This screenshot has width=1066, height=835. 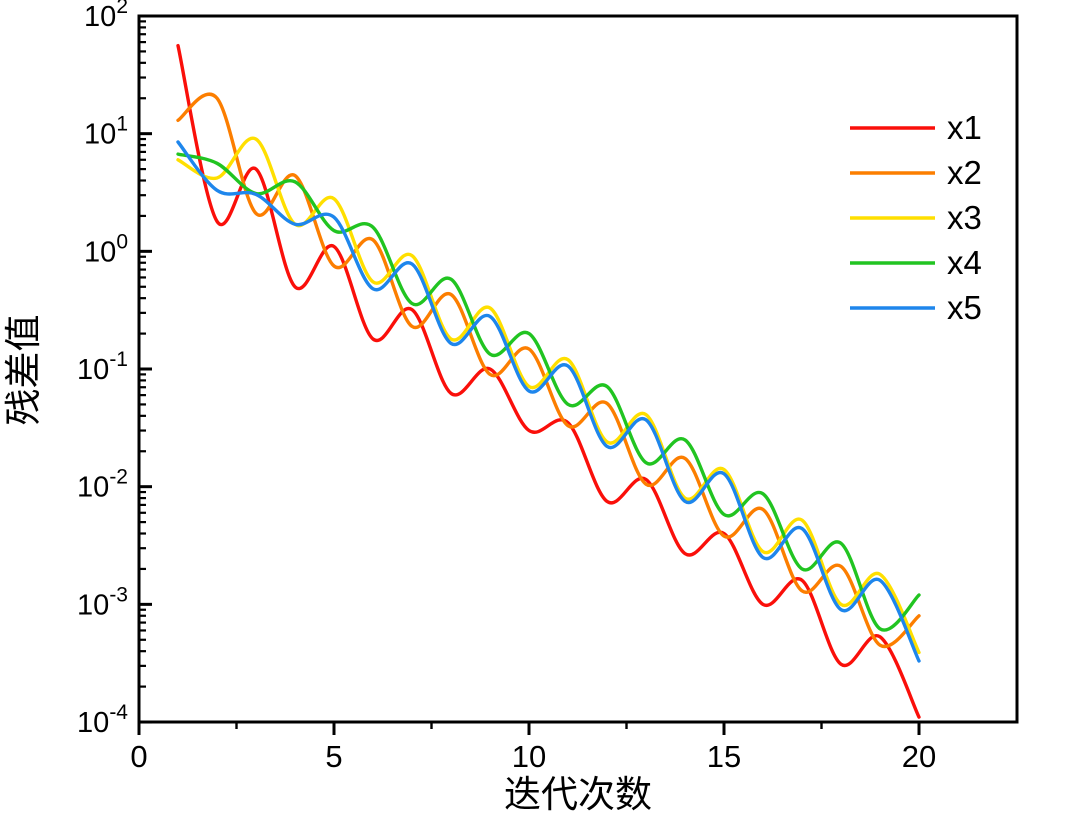 What do you see at coordinates (106, 16) in the screenshot?
I see `y-tick-label: 102` at bounding box center [106, 16].